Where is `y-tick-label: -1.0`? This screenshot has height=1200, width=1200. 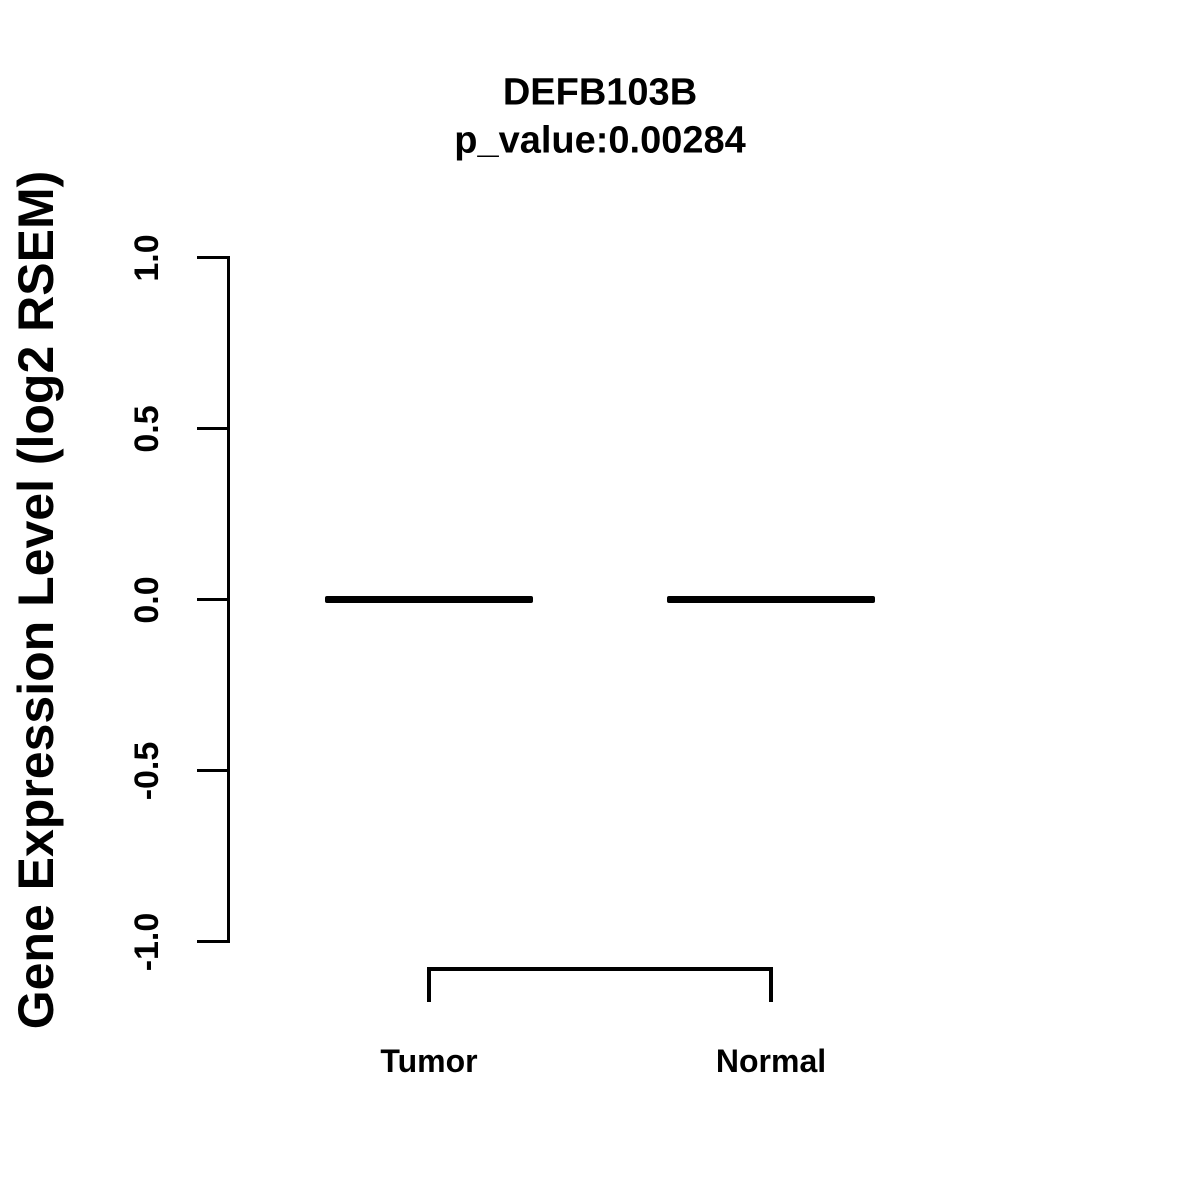
y-tick-label: -1.0 is located at coordinates (147, 941).